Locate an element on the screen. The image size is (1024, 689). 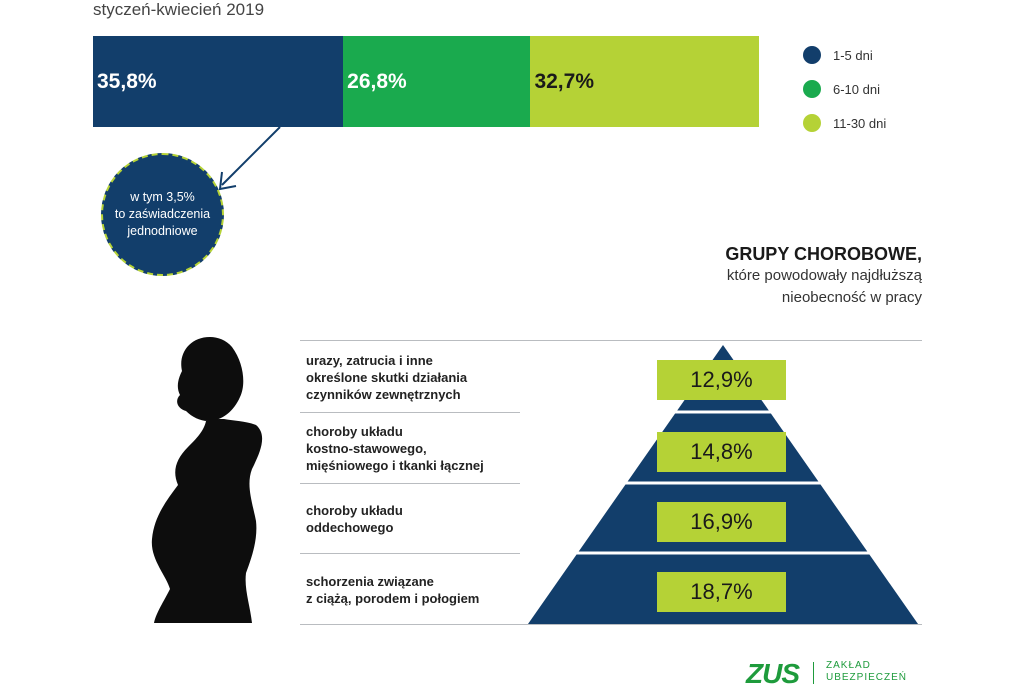
callout-circle: w tym 3,5% to zaświadczenia jednodniowe is located at coordinates (162, 214).